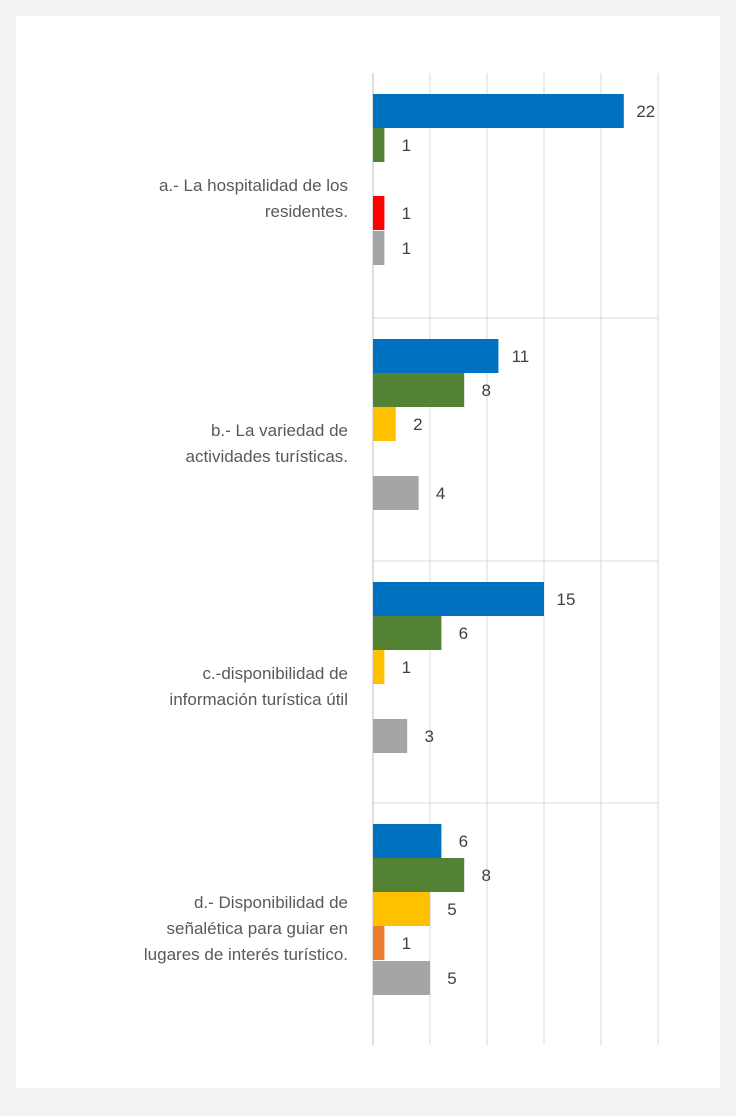 This screenshot has height=1116, width=736. What do you see at coordinates (279, 430) in the screenshot?
I see `category-label: b.- La variedad de` at bounding box center [279, 430].